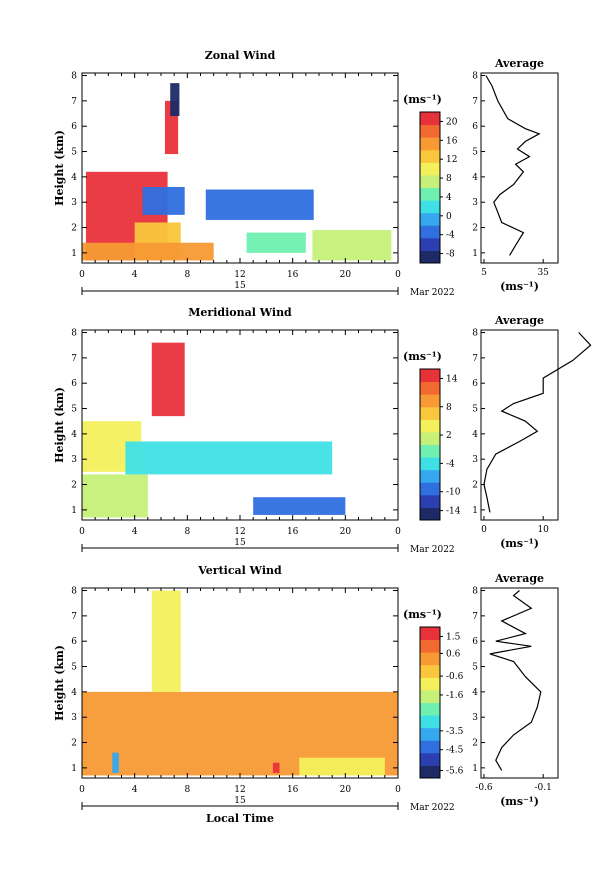 This screenshot has width=611, height=873. Describe the element at coordinates (453, 493) in the screenshot. I see `colorbar-tick-label: -10` at that location.